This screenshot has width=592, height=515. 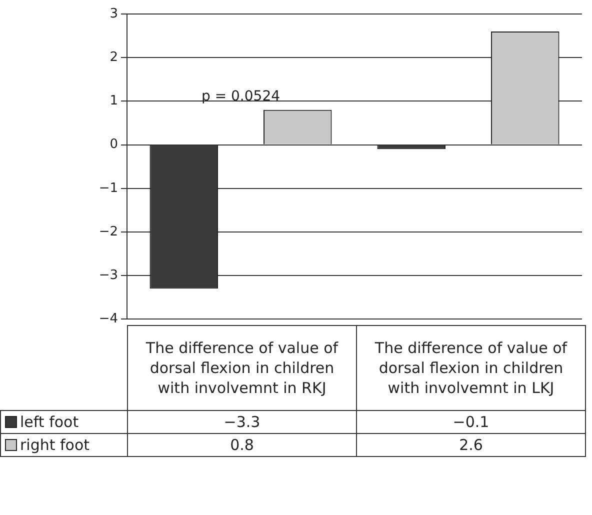 I want to click on legend-label: right foot, so click(x=64, y=445).